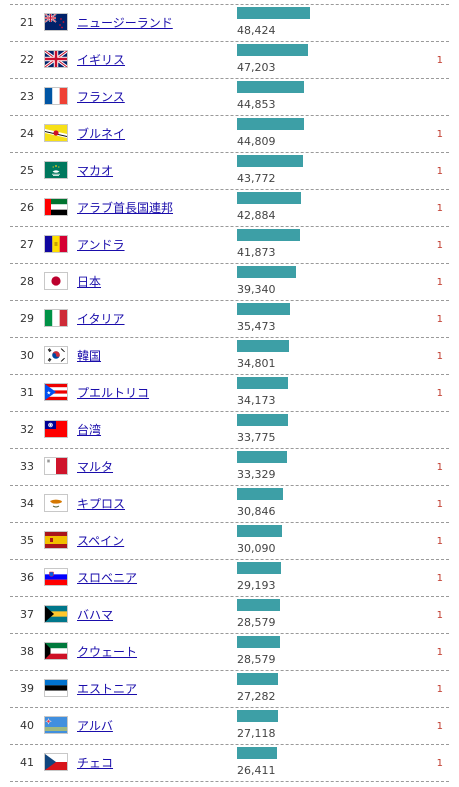  What do you see at coordinates (56, 22) in the screenshot?
I see `new-zealand-flag-icon` at bounding box center [56, 22].